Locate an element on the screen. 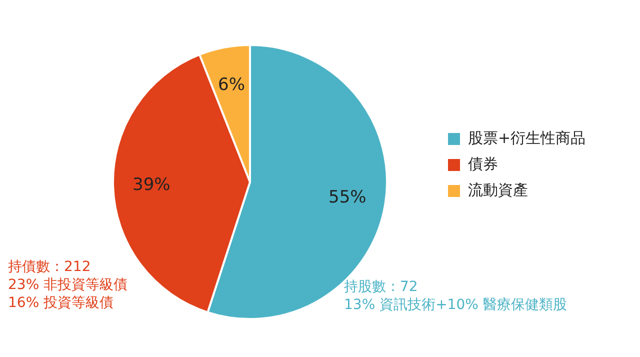 The image size is (640, 357). text: 23% 非投資等級債 is located at coordinates (68, 285).